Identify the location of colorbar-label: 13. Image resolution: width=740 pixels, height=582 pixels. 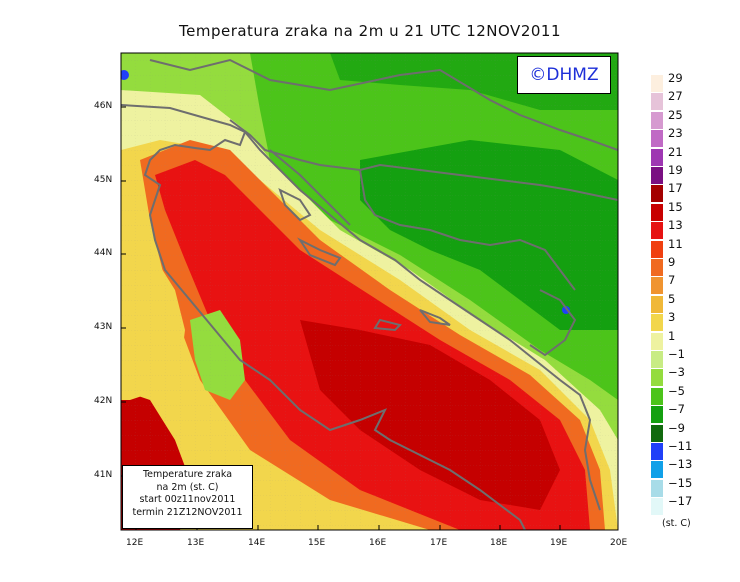
(675, 225).